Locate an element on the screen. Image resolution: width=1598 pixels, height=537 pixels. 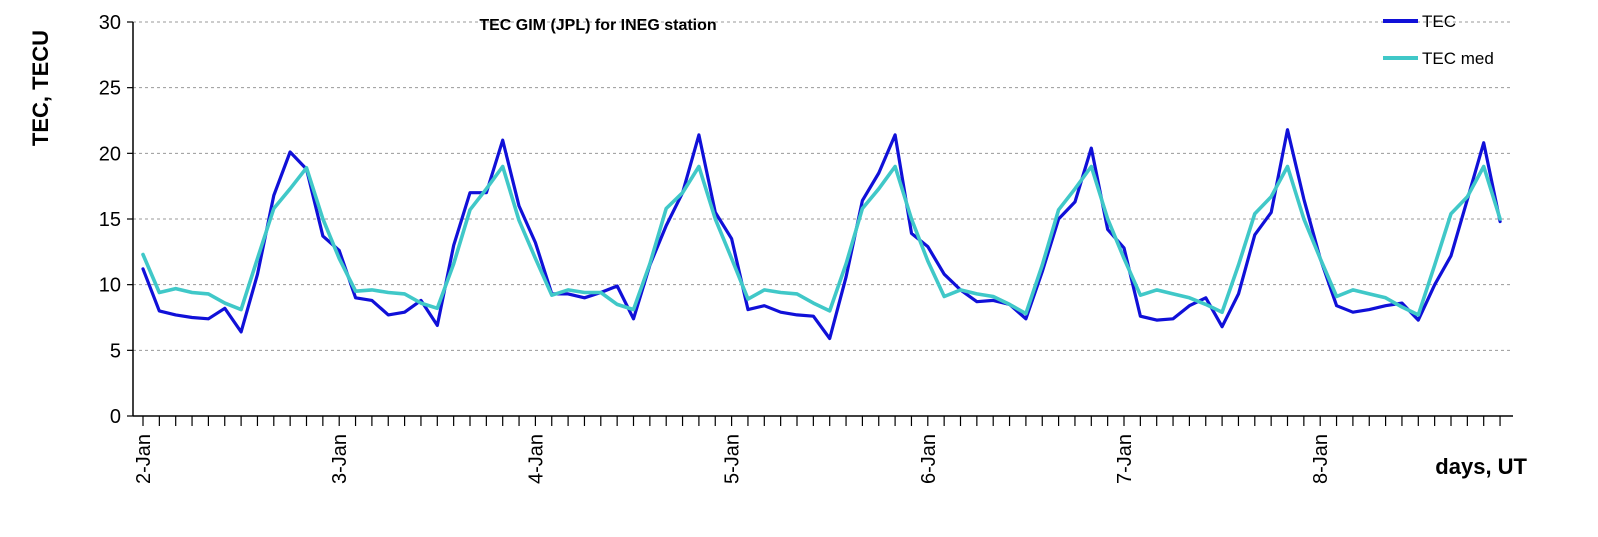
x-tick-label: 2-Jan is located at coordinates (144, 459).